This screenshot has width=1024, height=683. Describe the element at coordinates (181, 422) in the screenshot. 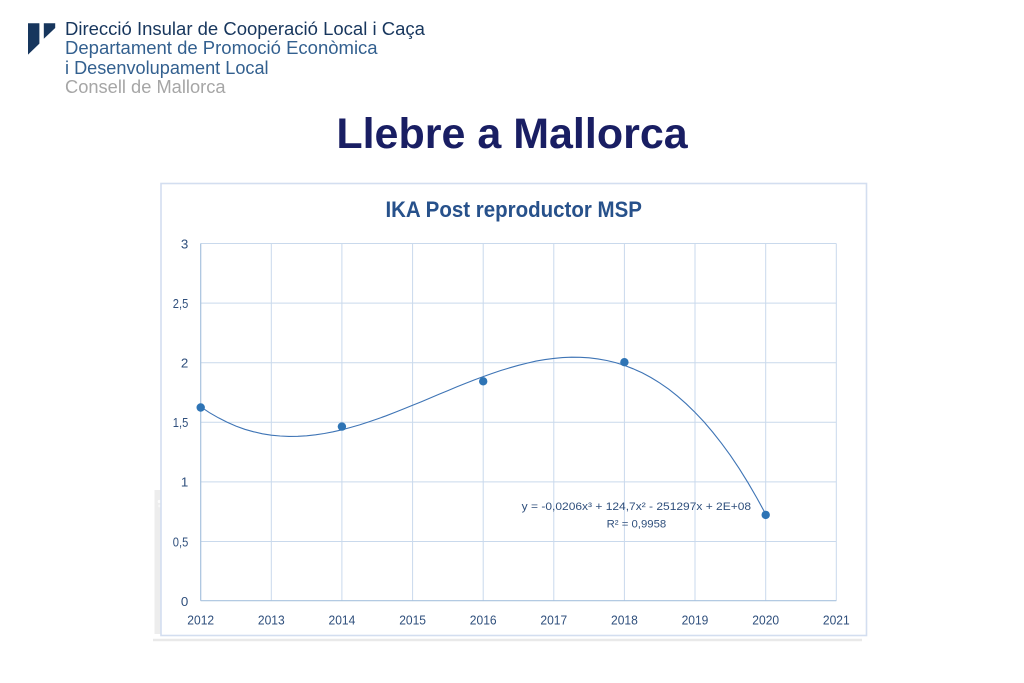

I see `svg-text: 1,5` at that location.